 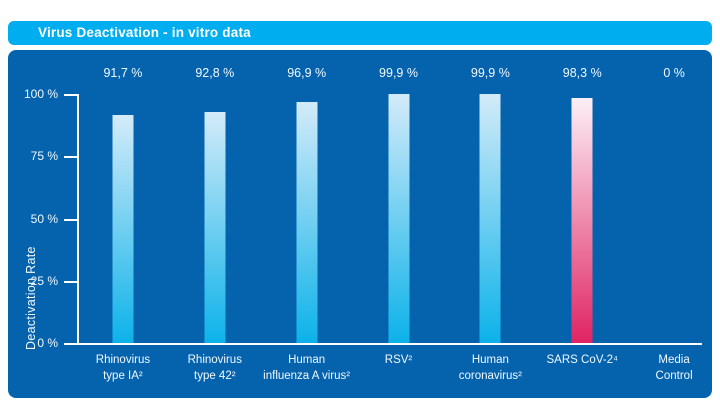 What do you see at coordinates (398, 360) in the screenshot?
I see `category-label: RSV²` at bounding box center [398, 360].